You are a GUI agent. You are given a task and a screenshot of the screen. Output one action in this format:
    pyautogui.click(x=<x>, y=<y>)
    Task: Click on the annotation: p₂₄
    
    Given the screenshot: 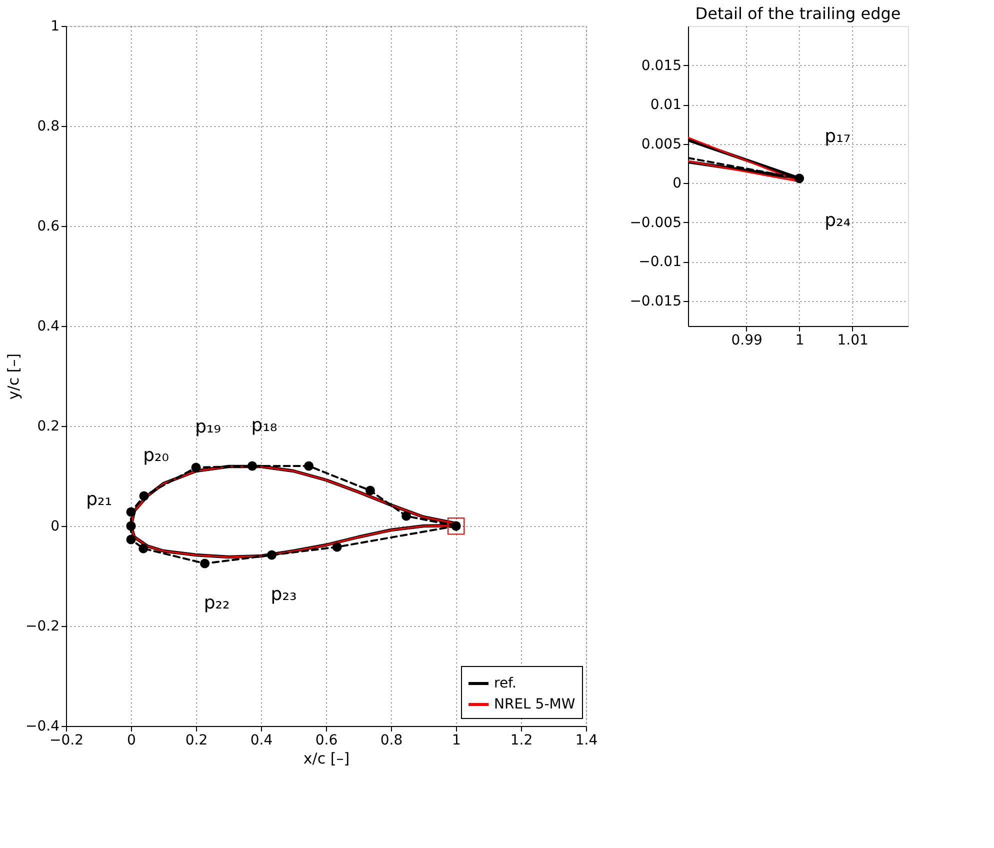 What is the action you would take?
    pyautogui.click(x=837, y=220)
    